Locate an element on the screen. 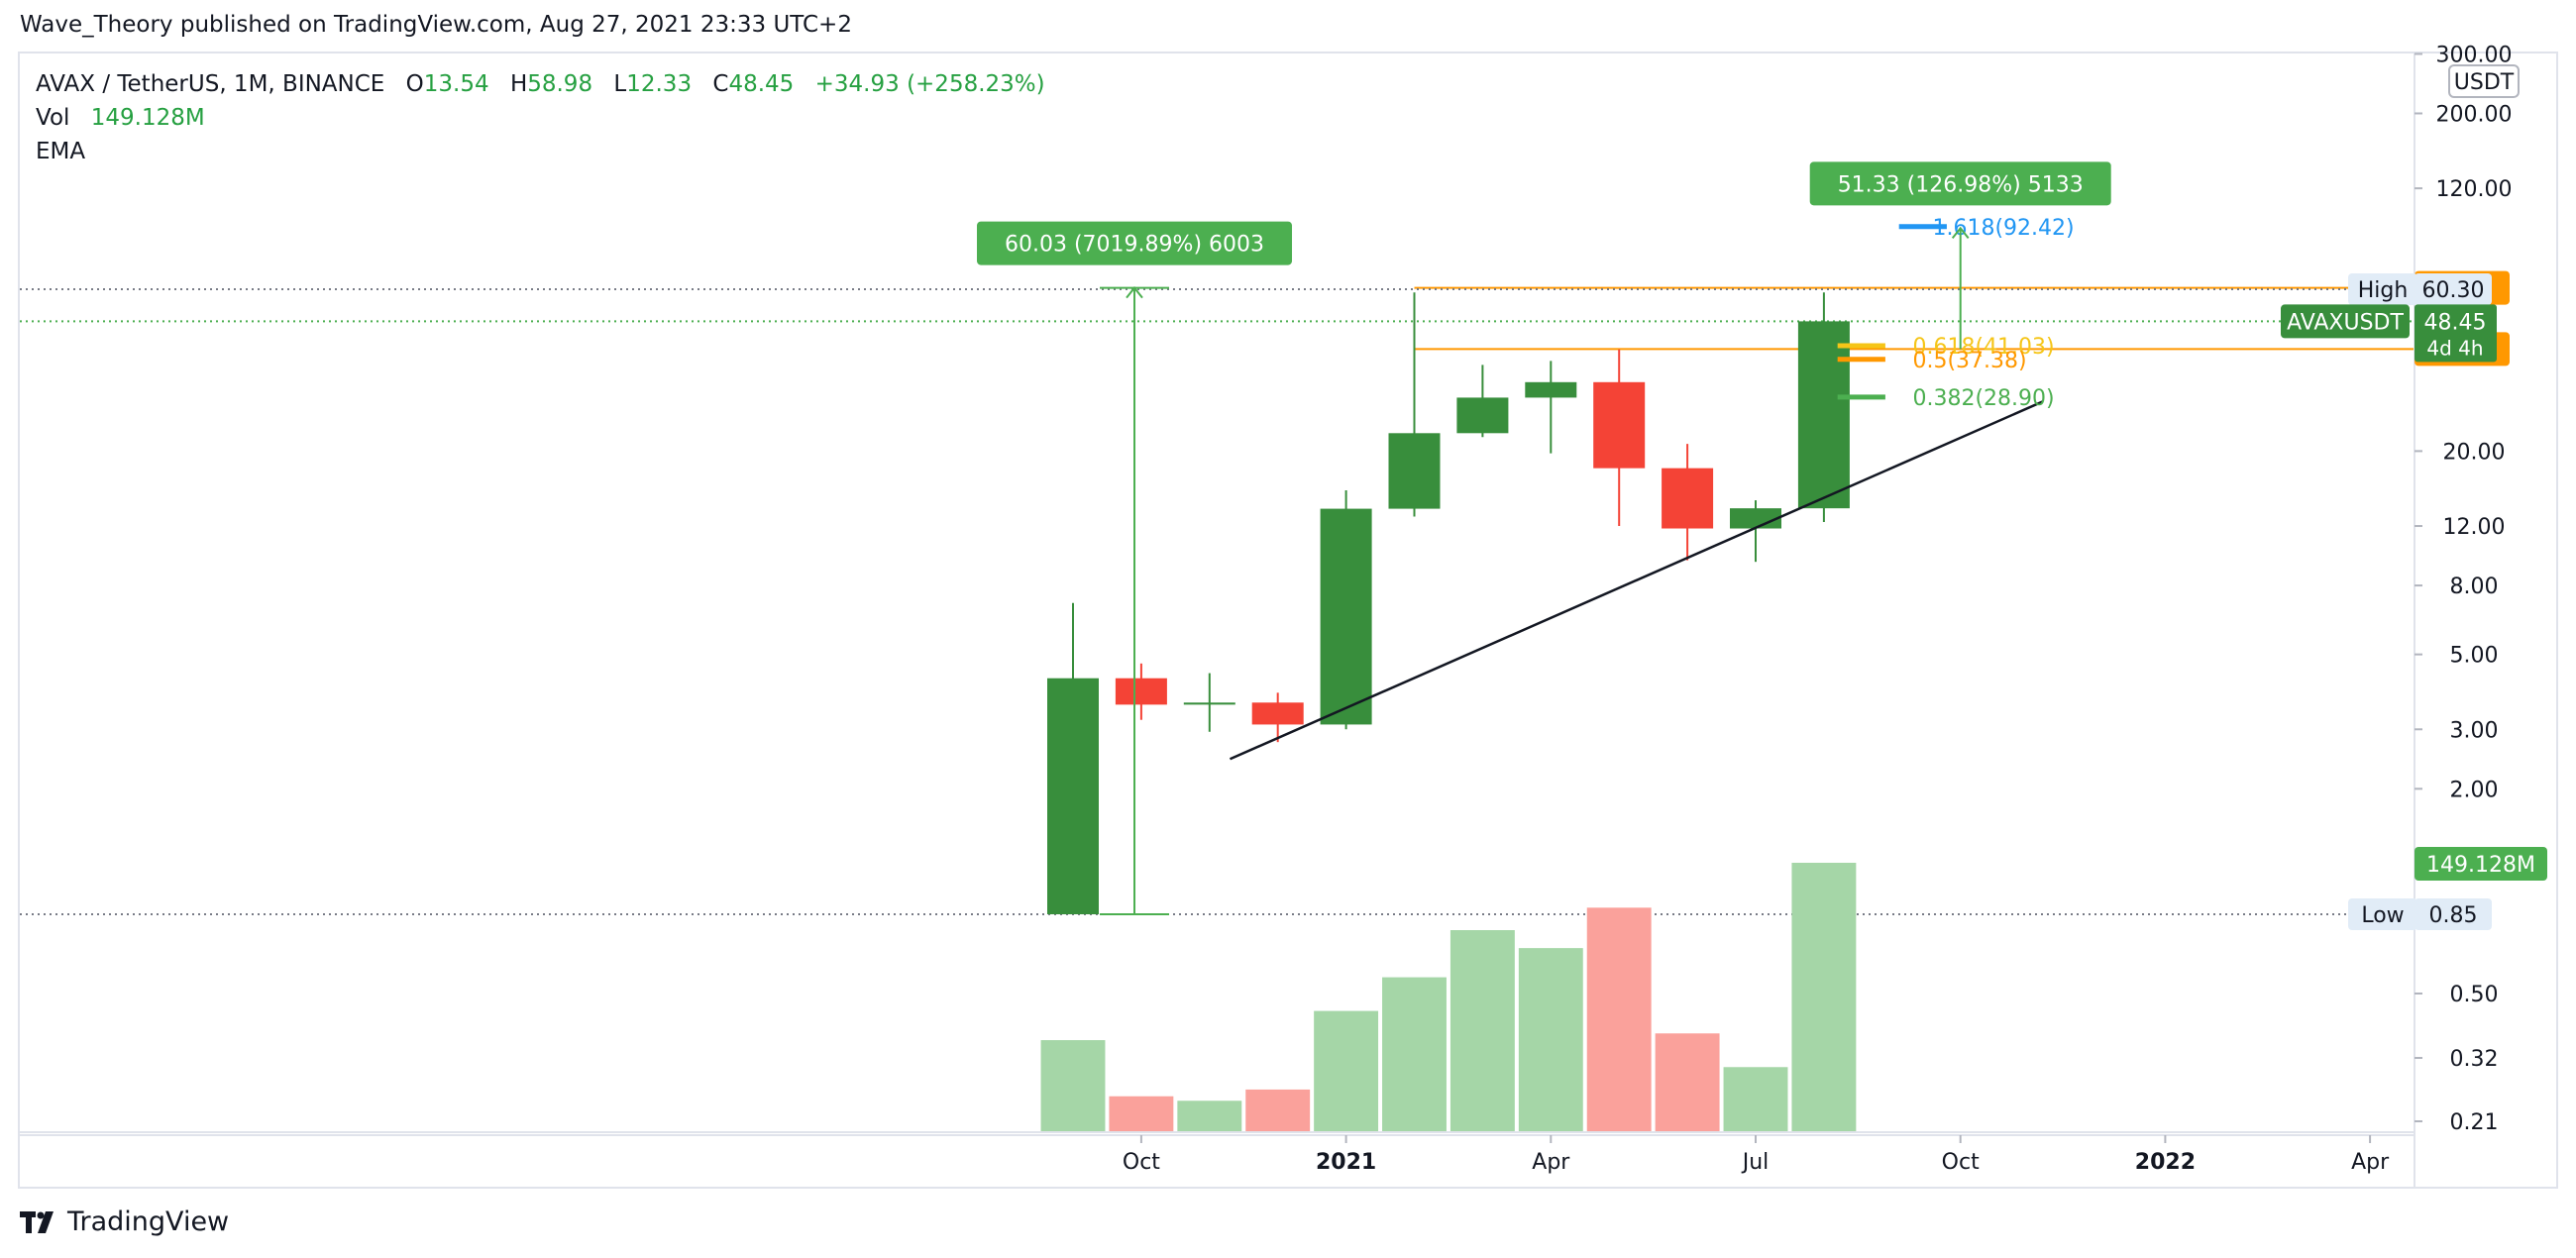 The height and width of the screenshot is (1258, 2576). legend-open-label: O is located at coordinates (415, 84).